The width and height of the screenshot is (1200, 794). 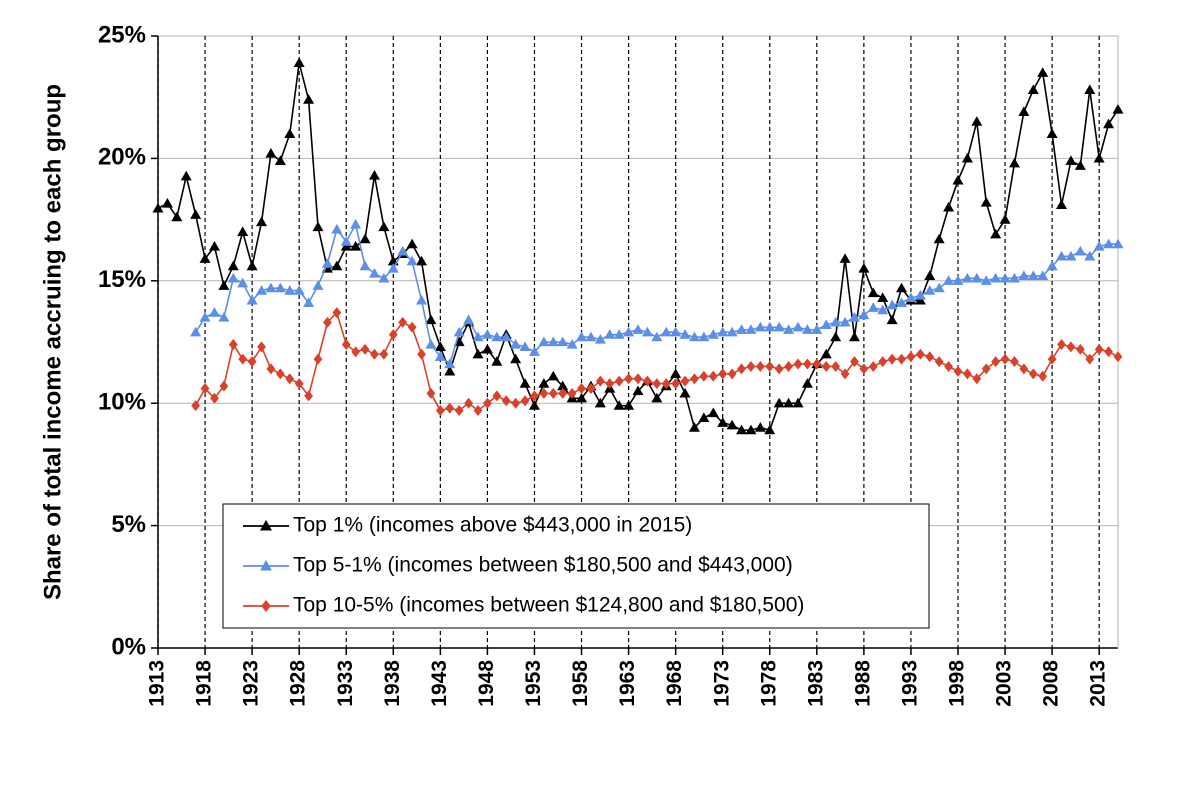 I want to click on x-tick-label: 1968, so click(x=674, y=683).